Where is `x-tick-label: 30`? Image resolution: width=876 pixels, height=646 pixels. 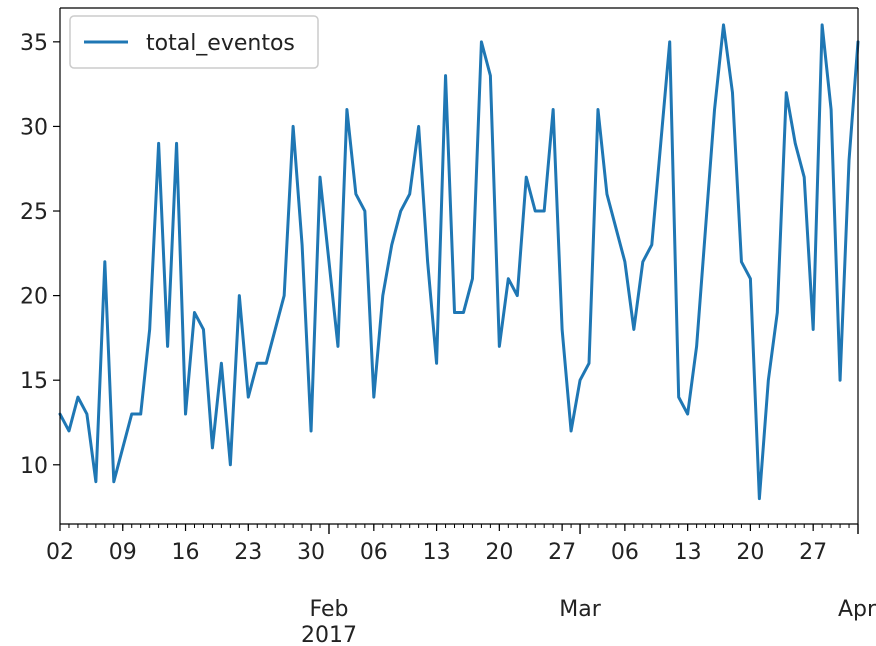
x-tick-label: 30 is located at coordinates (311, 552).